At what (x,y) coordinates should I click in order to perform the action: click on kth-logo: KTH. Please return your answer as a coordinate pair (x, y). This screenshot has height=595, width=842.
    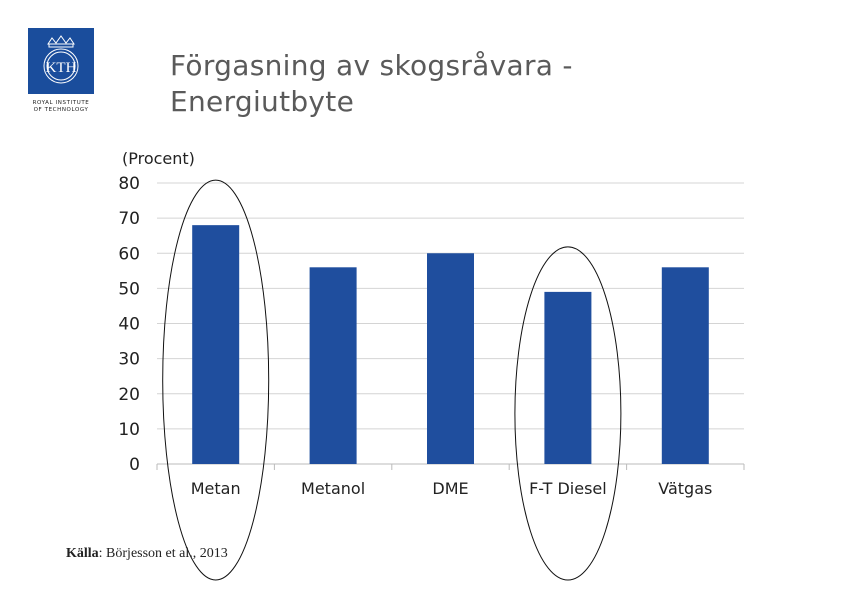
    Looking at the image, I should click on (61, 61).